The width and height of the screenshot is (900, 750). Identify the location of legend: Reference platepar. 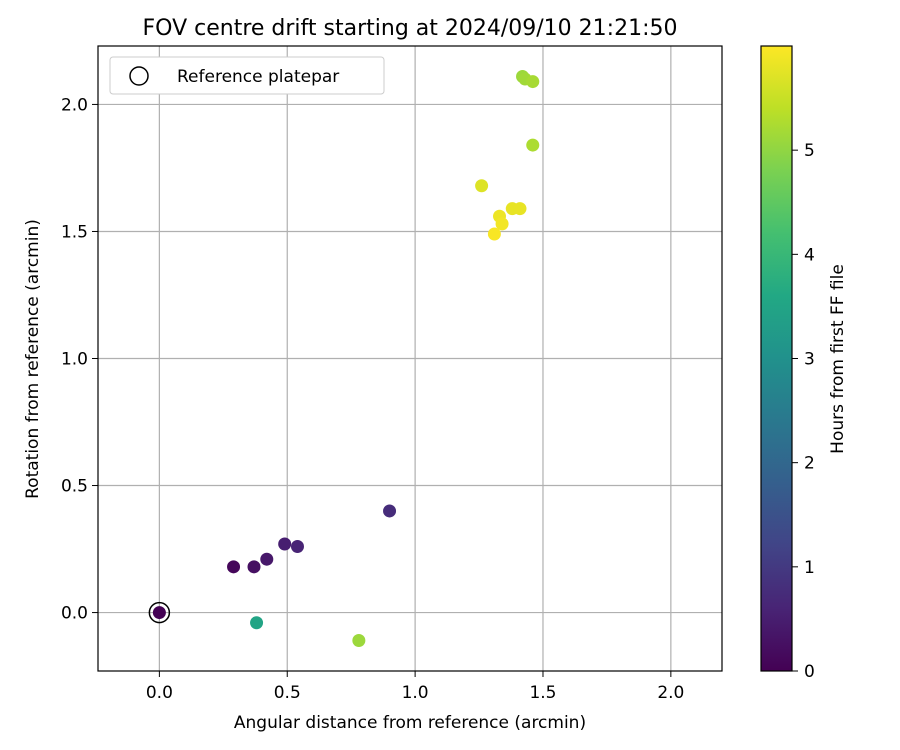
(247, 75).